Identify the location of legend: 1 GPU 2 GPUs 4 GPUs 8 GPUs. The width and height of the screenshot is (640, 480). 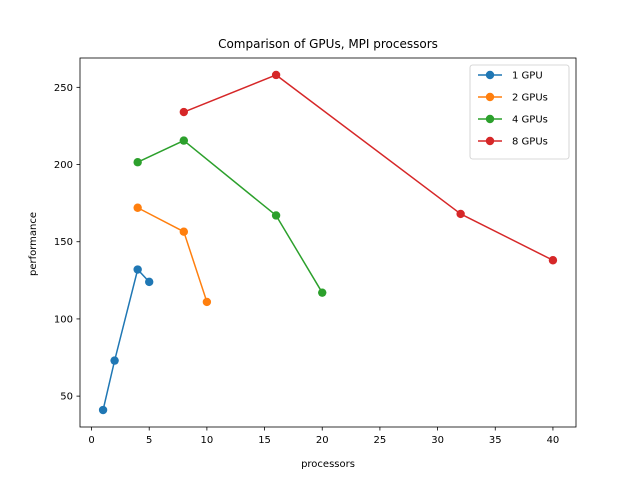
(519, 112).